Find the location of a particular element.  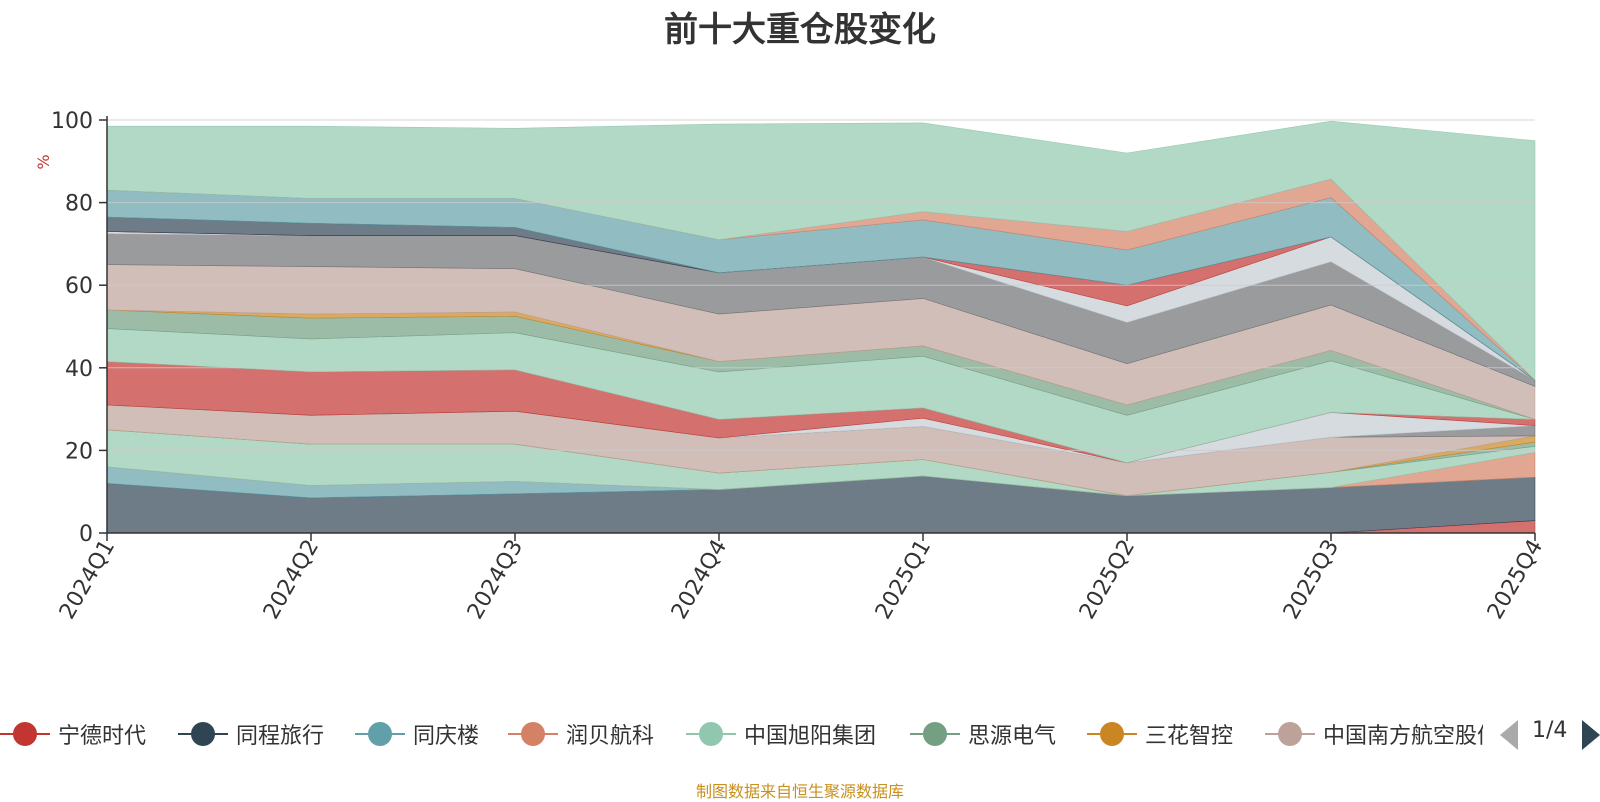

legend-item: 同庆楼 is located at coordinates (417, 734).